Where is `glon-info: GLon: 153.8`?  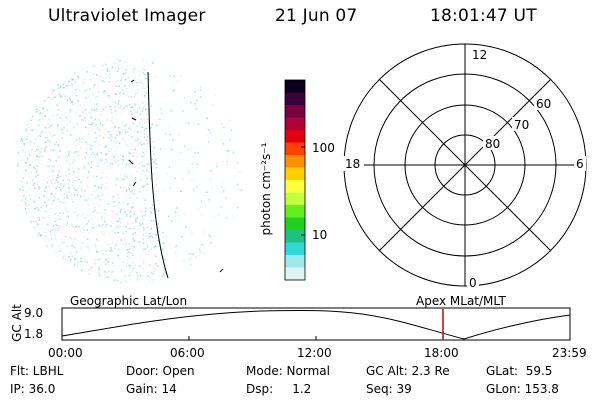 glon-info: GLon: 153.8 is located at coordinates (522, 389).